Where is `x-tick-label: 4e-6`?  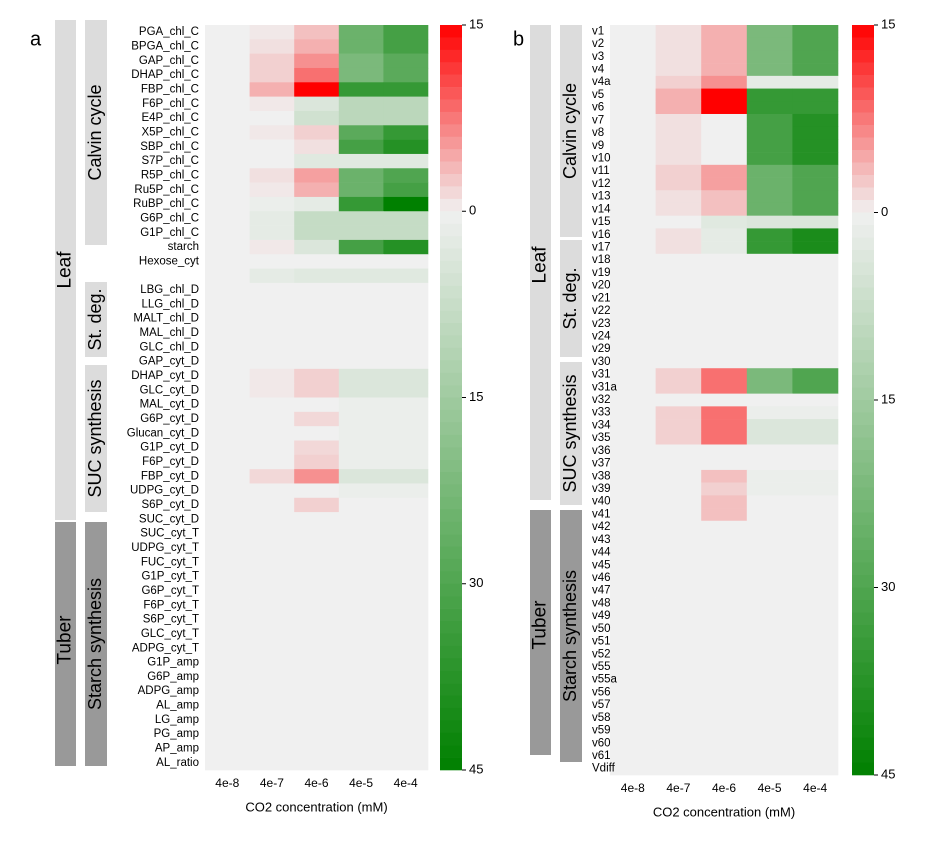 x-tick-label: 4e-6 is located at coordinates (724, 788).